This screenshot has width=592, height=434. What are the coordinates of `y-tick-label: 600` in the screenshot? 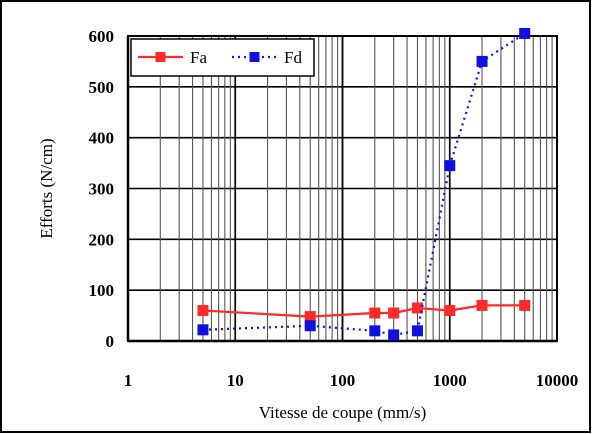 It's located at (102, 36).